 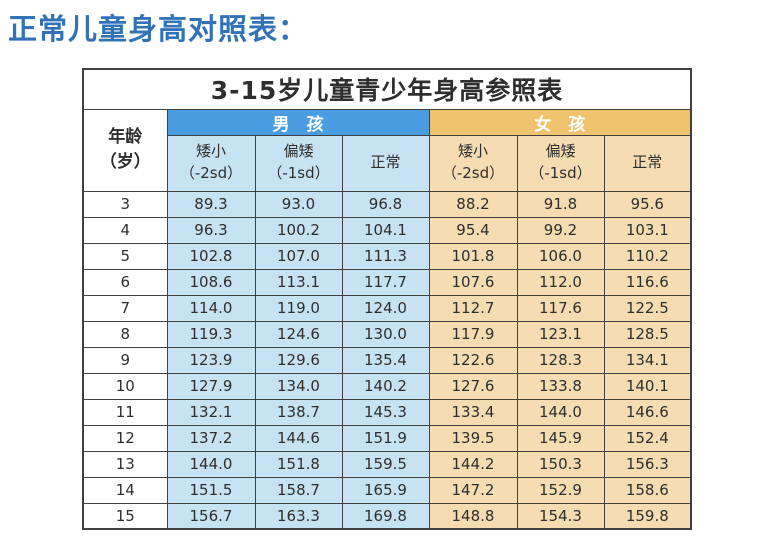 What do you see at coordinates (647, 256) in the screenshot?
I see `girl-value-cell: 110.2` at bounding box center [647, 256].